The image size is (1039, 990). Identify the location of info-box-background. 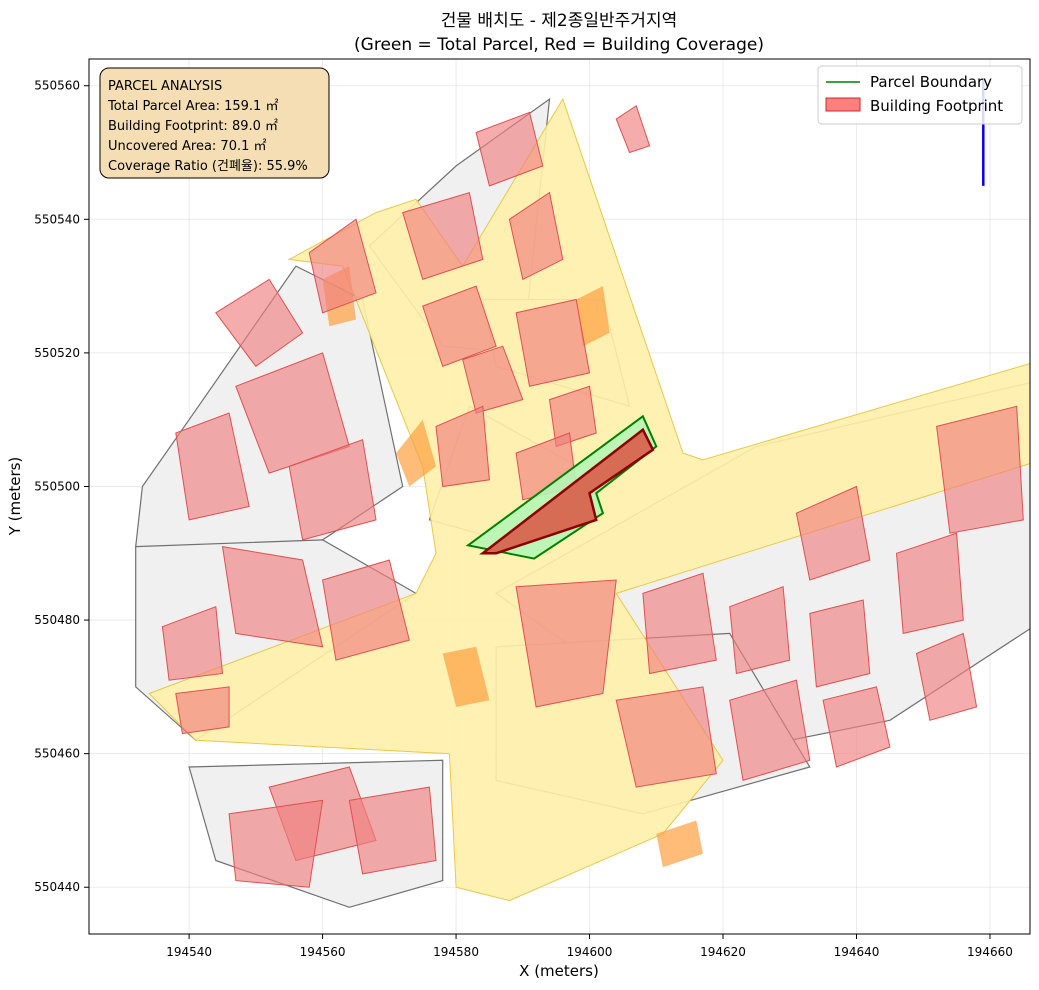
(214, 123).